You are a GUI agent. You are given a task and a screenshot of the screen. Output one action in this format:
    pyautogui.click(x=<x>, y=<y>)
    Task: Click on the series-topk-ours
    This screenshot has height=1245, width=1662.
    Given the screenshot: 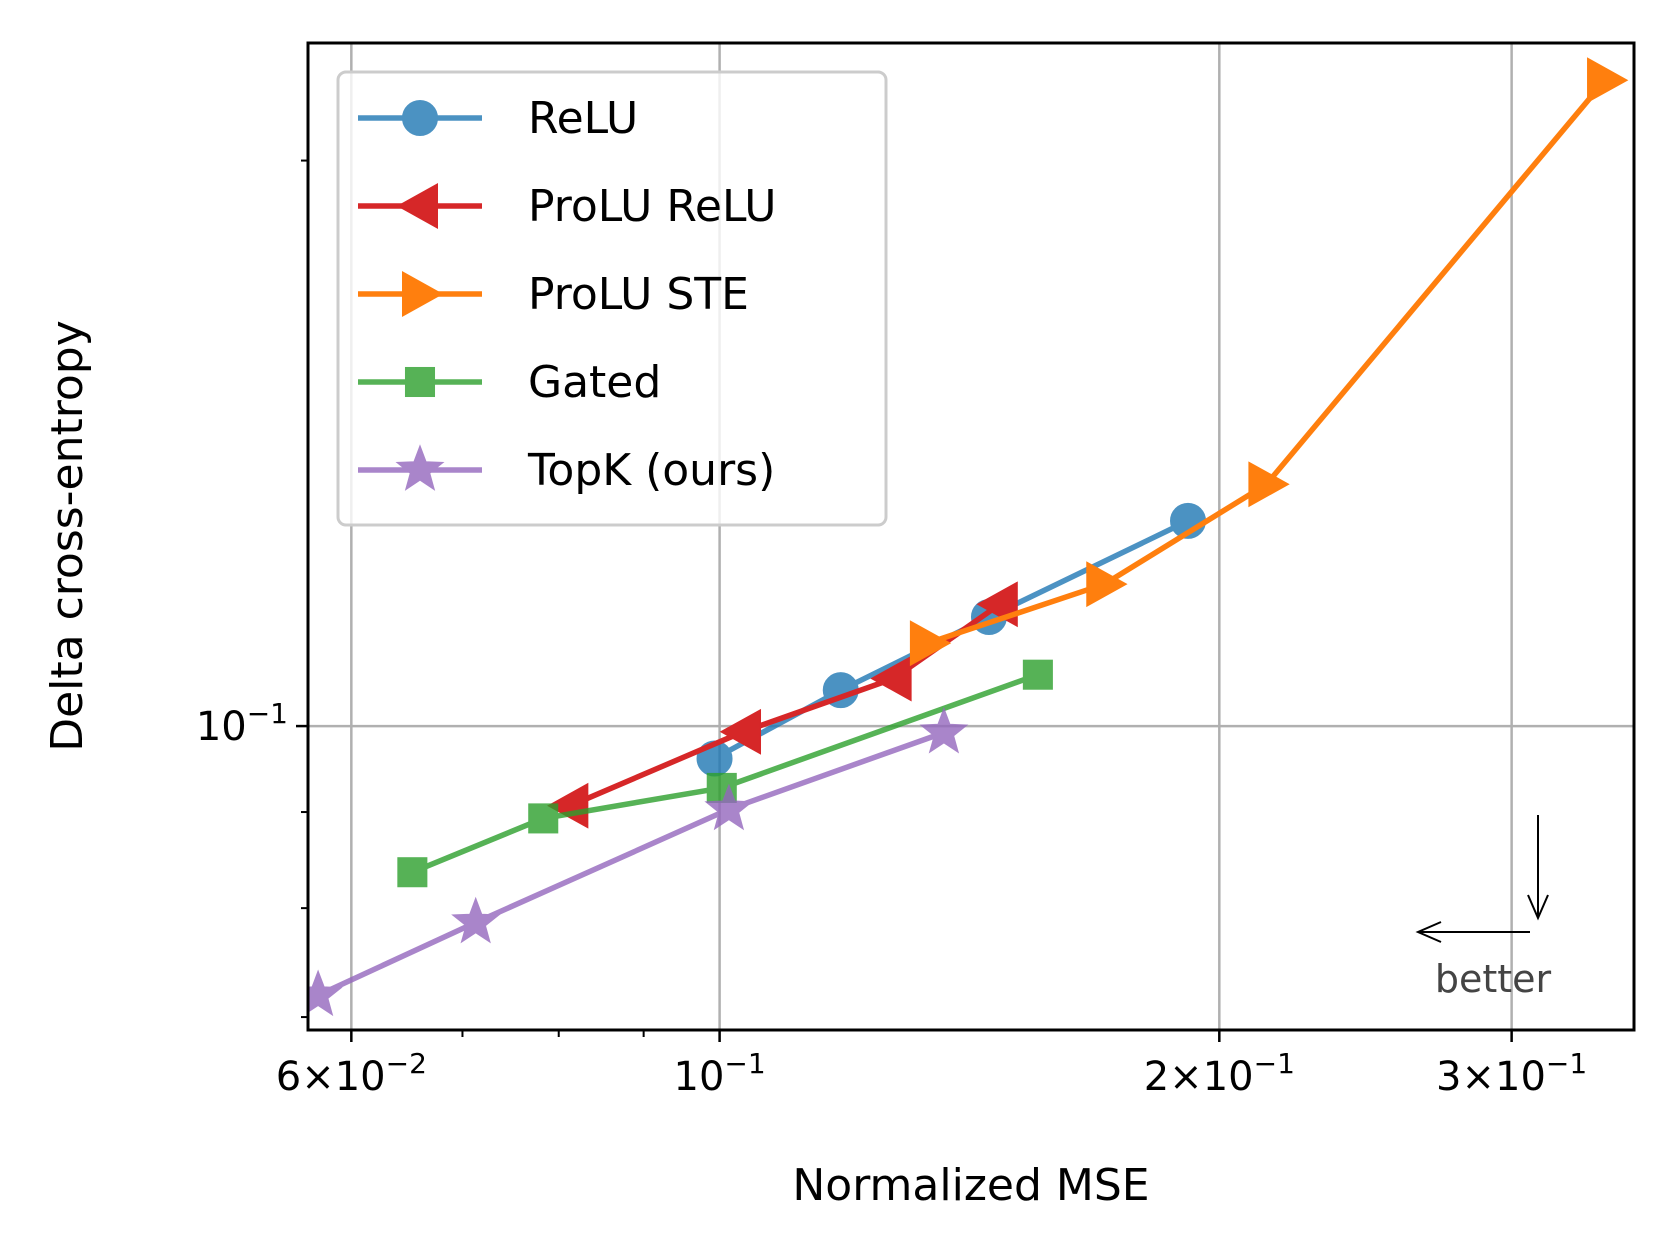 What is the action you would take?
    pyautogui.click(x=638, y=861)
    